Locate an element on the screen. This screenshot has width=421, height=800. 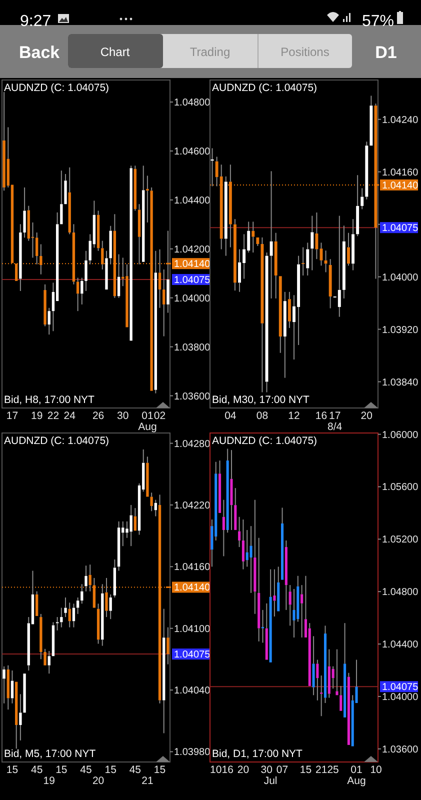
x-tick-label: 07 is located at coordinates (282, 770).